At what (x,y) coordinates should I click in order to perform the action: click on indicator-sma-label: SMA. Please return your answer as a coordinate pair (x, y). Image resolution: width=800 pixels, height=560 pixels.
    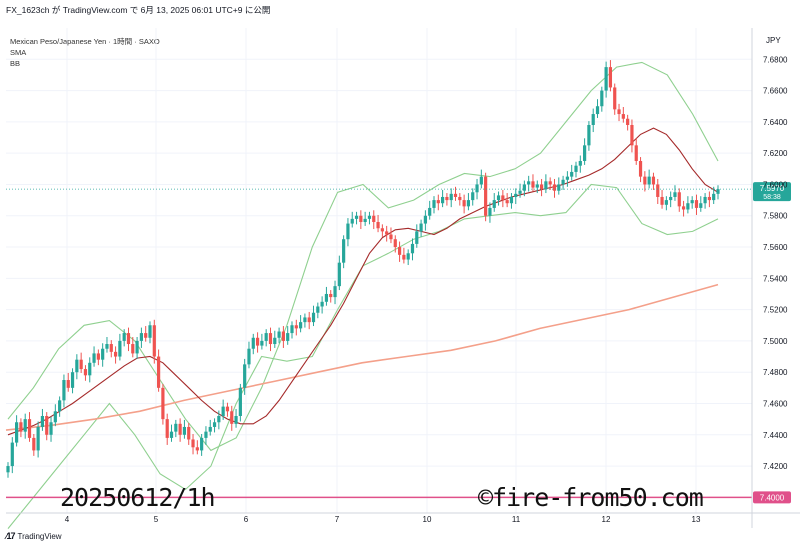
    Looking at the image, I should click on (18, 52).